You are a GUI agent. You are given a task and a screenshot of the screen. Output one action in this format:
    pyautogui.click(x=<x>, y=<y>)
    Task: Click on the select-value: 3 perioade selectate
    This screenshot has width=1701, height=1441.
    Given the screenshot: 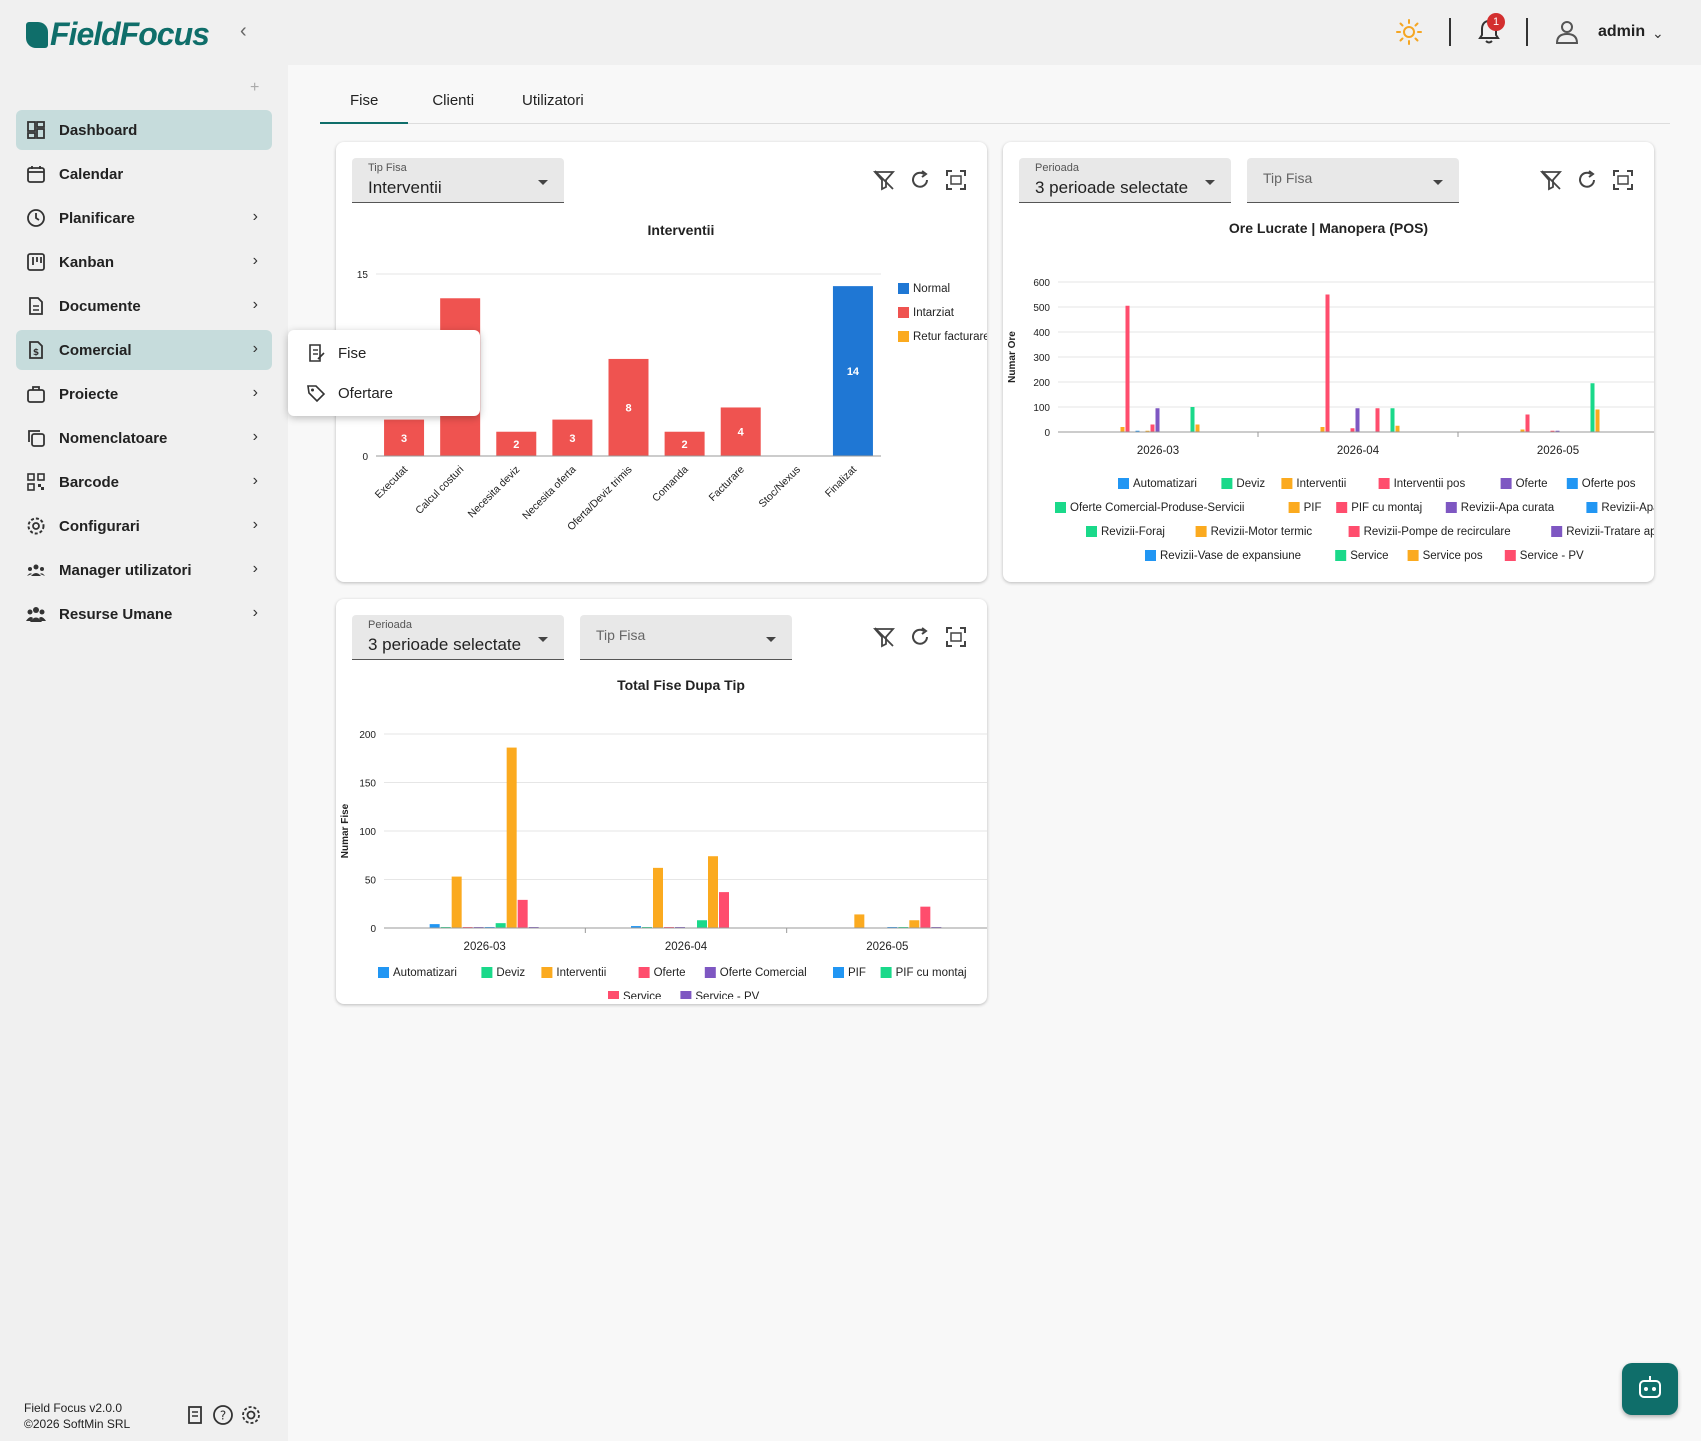 What is the action you would take?
    pyautogui.click(x=1112, y=187)
    